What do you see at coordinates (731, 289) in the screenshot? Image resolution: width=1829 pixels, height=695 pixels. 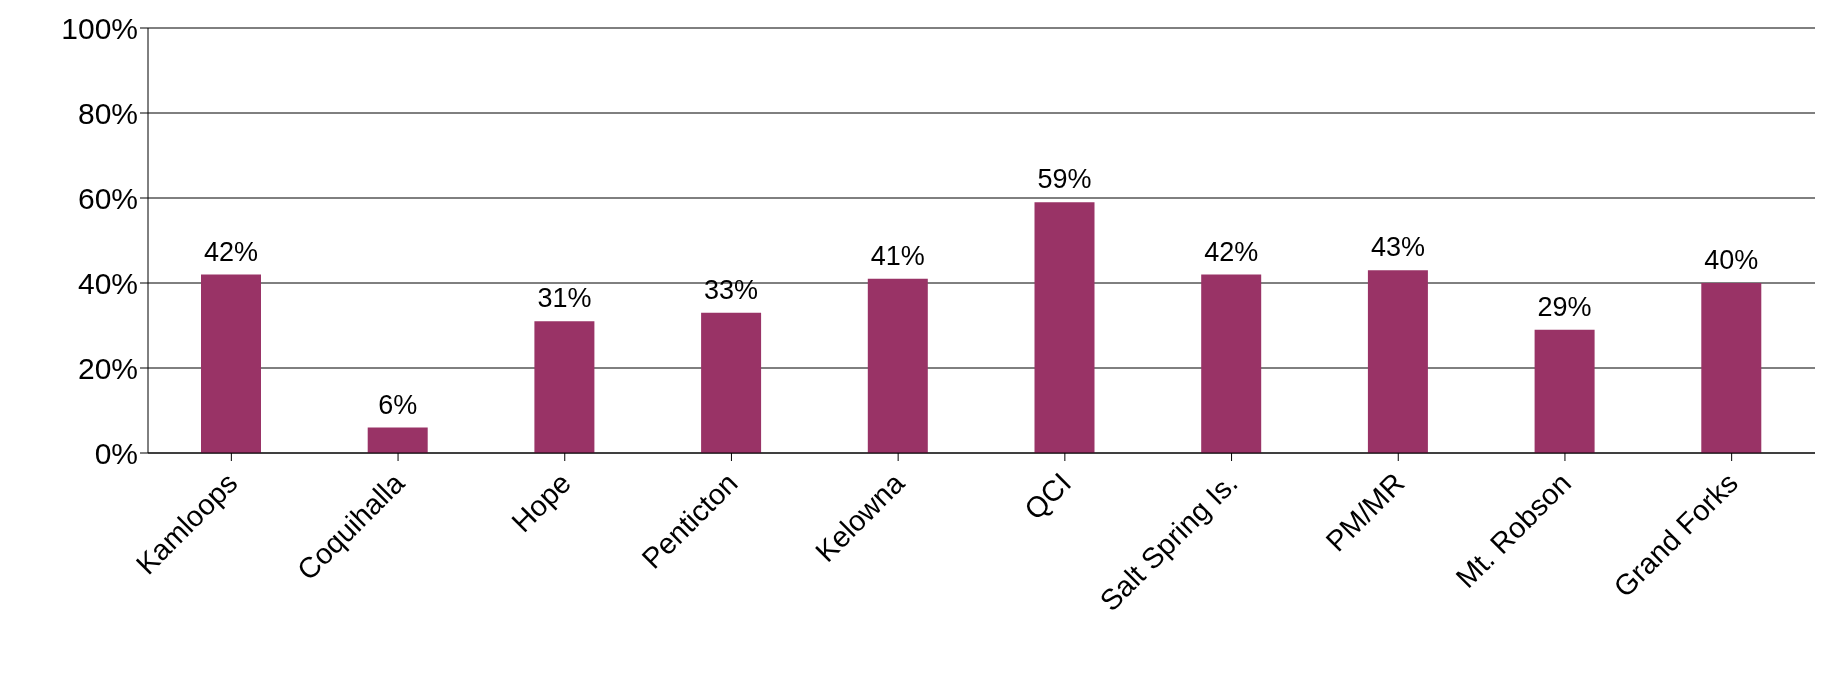 I see `data-label: 33%` at bounding box center [731, 289].